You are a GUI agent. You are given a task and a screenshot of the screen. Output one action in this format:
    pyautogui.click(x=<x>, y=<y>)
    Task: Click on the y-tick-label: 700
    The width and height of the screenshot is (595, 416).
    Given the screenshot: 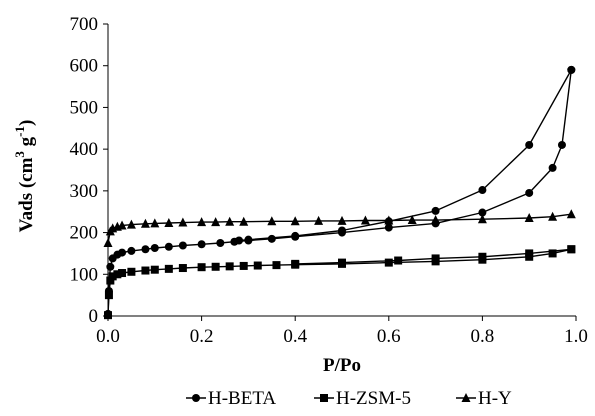 What is the action you would take?
    pyautogui.click(x=84, y=24)
    